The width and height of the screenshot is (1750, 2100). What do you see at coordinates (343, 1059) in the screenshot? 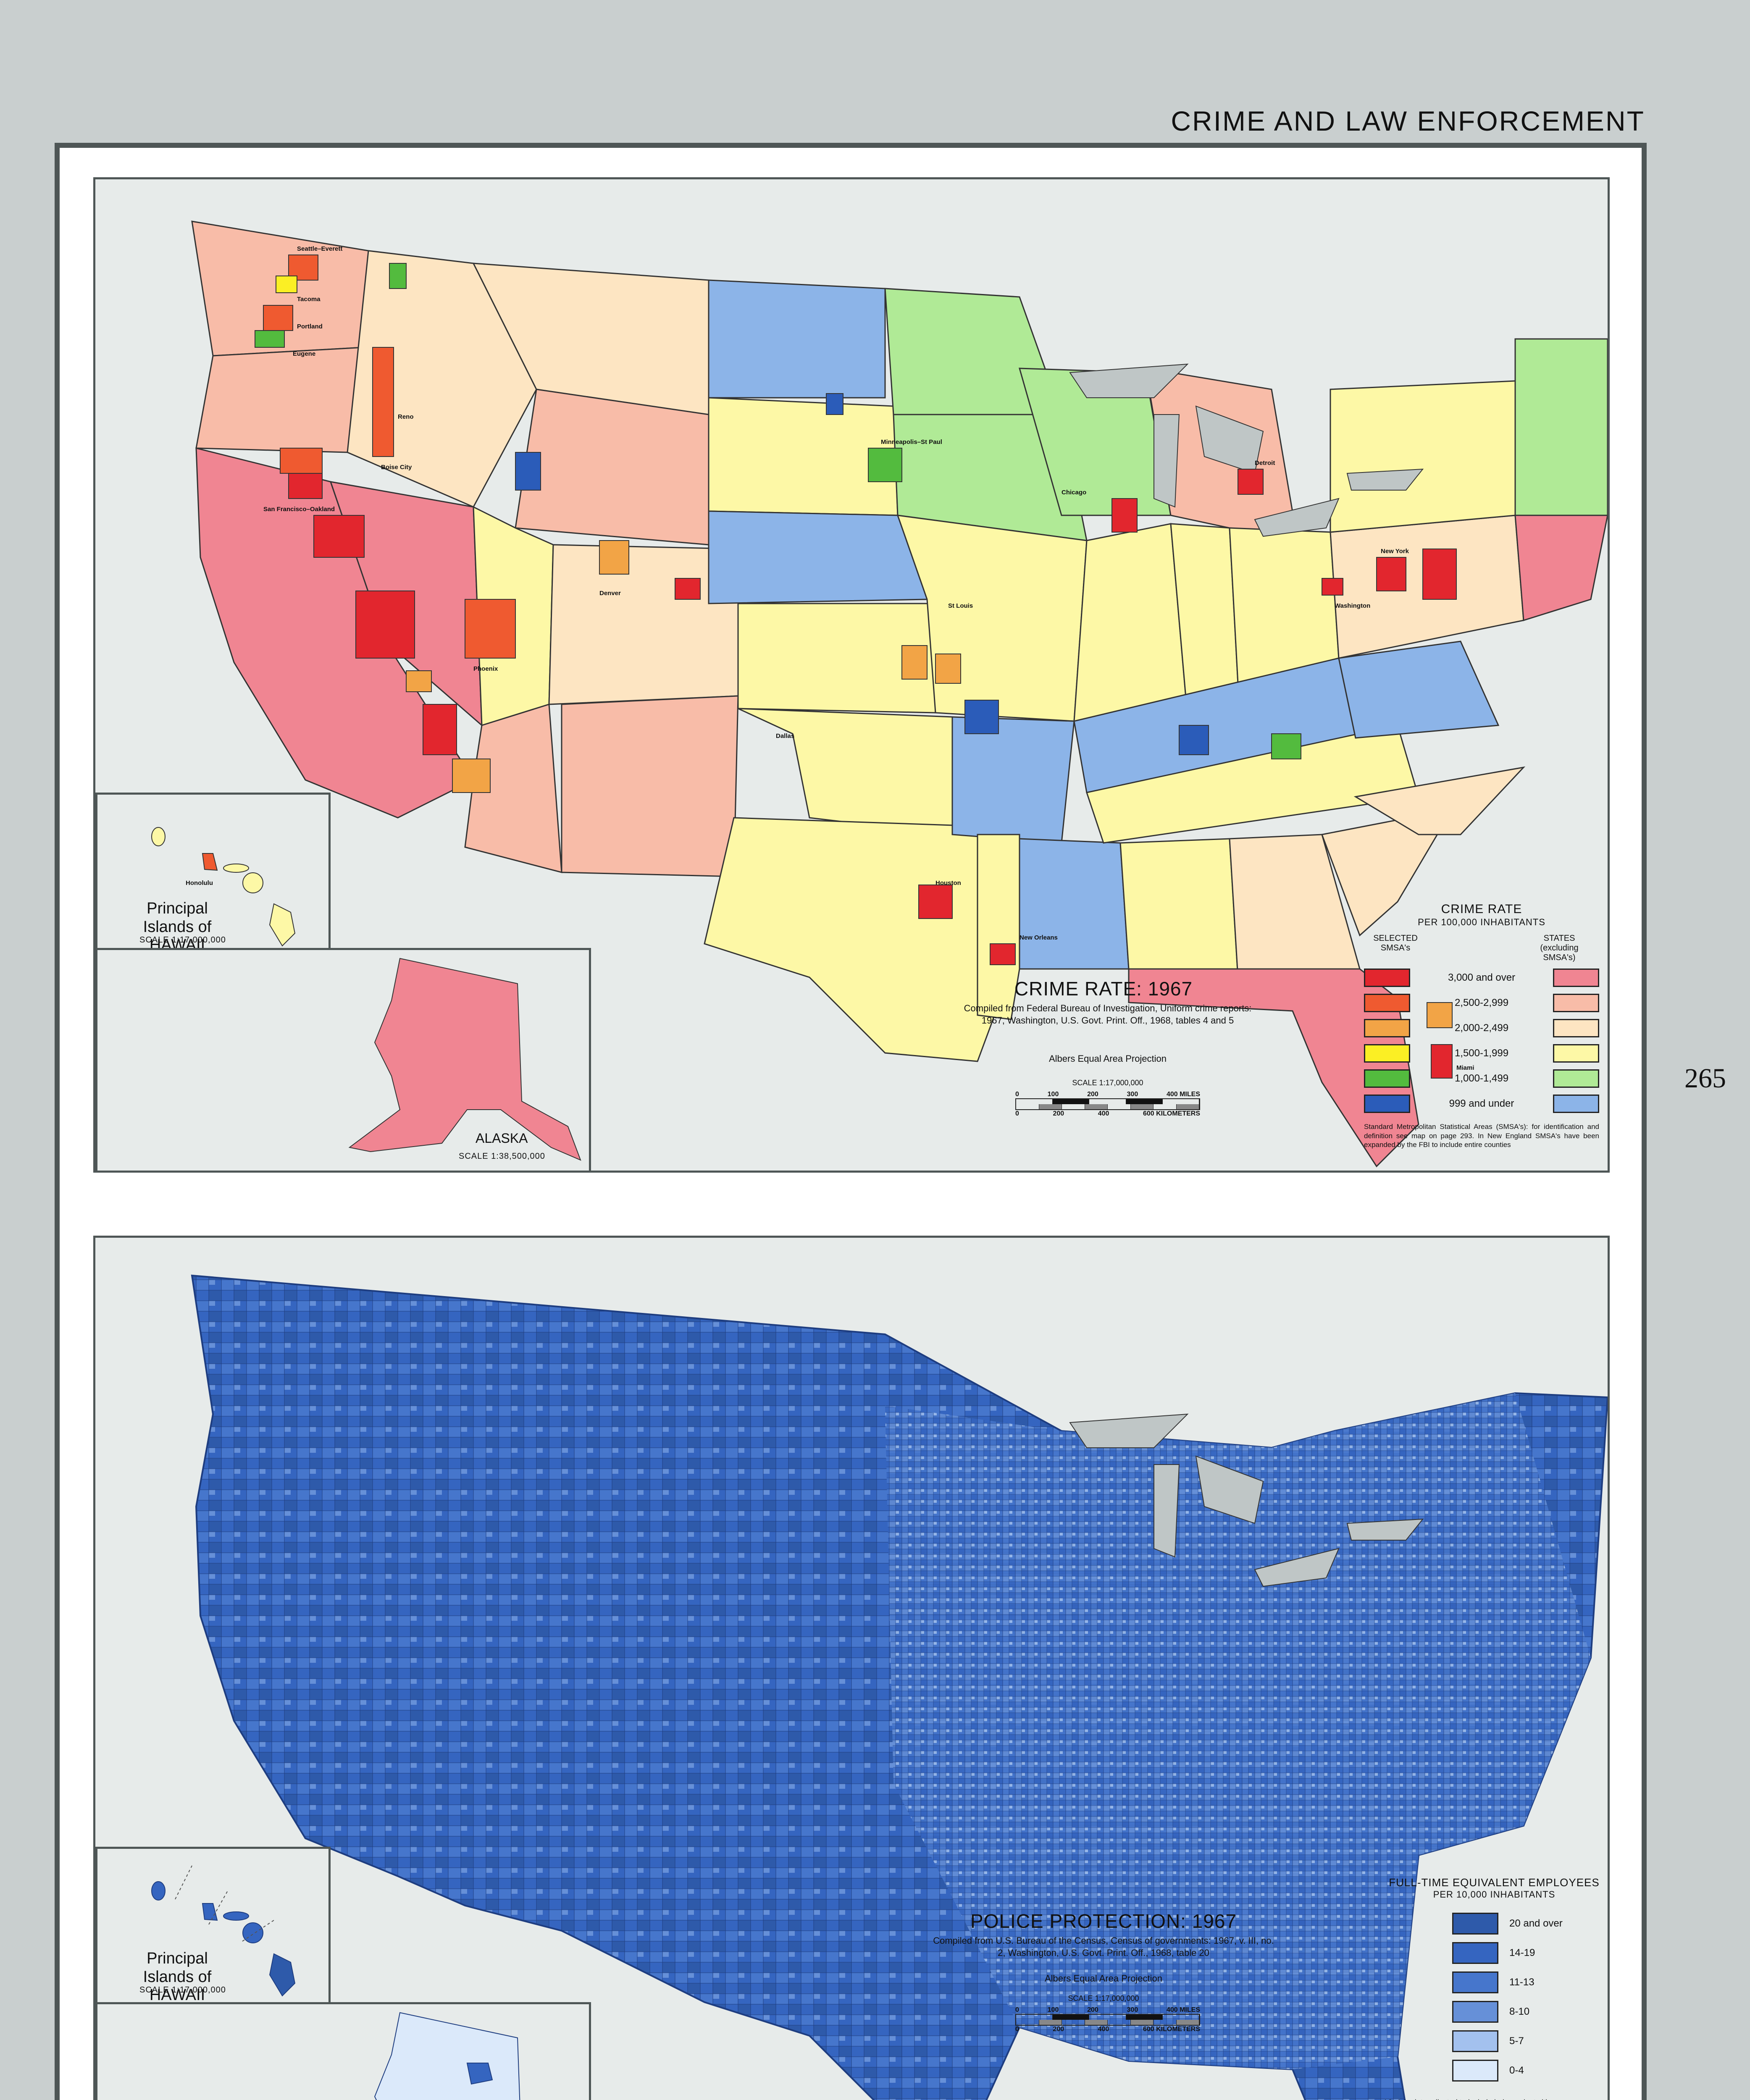
I see `alaska-inset: ALASKA SCALE 1:38,500,000` at bounding box center [343, 1059].